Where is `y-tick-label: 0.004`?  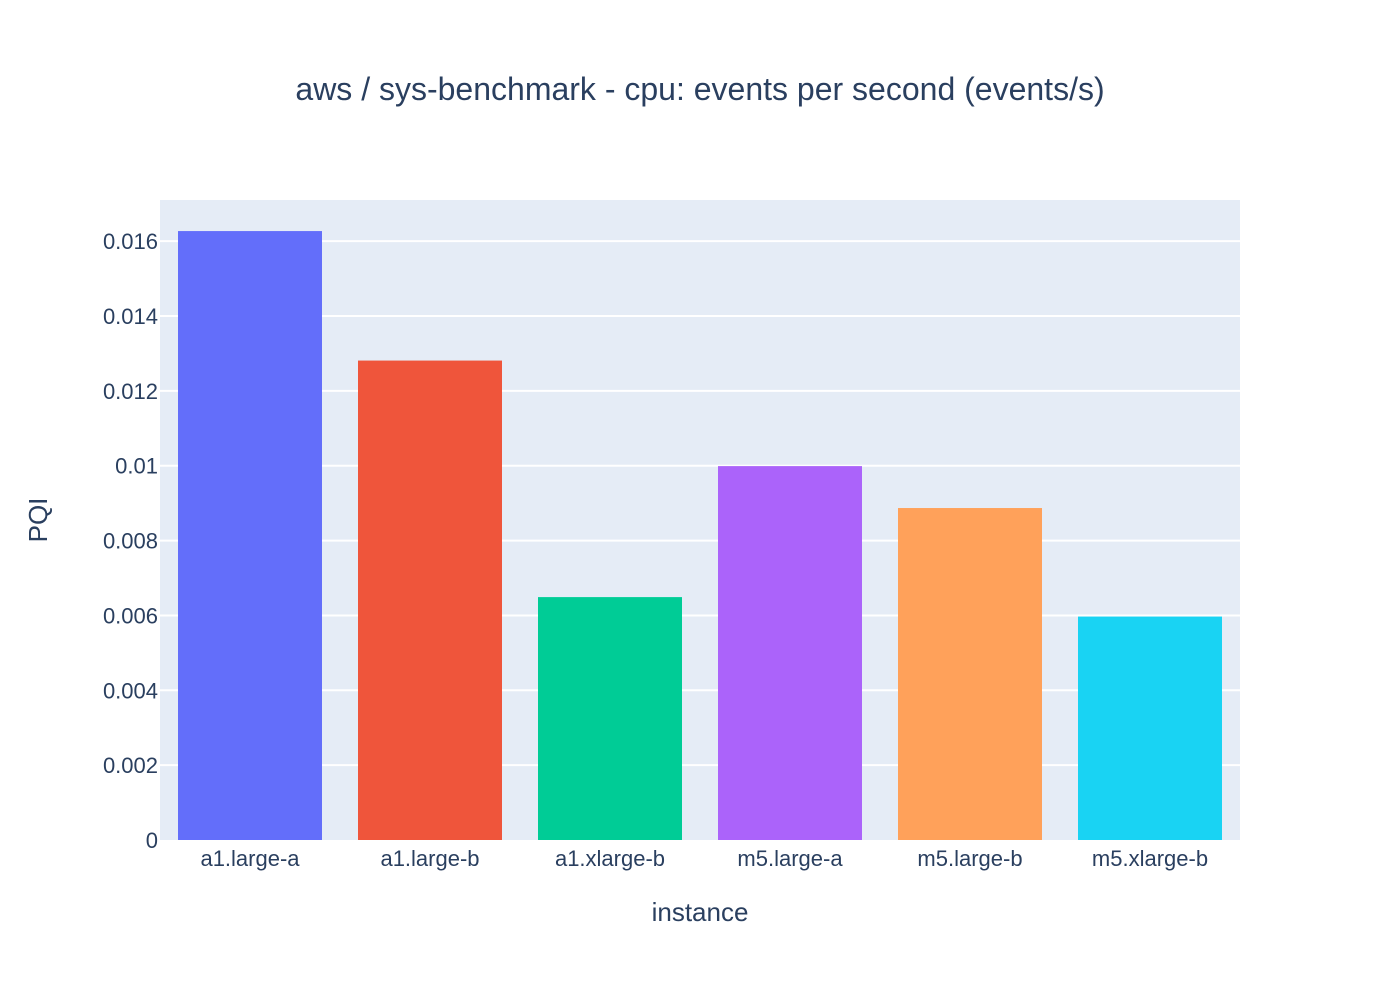 y-tick-label: 0.004 is located at coordinates (130, 690).